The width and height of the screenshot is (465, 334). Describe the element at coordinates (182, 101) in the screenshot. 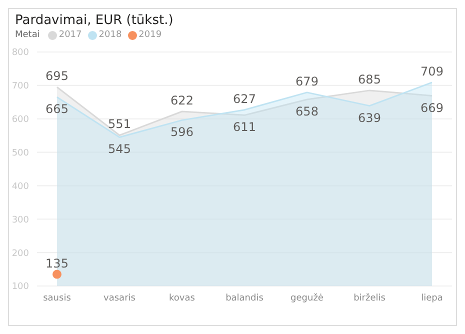

I see `data-label: 622` at that location.